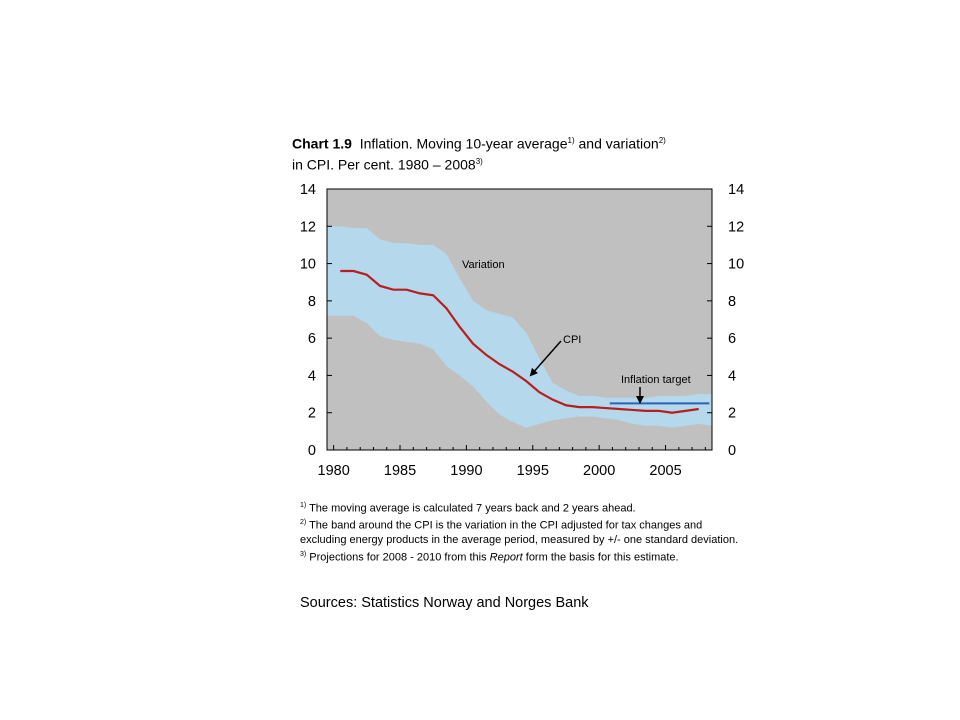  Describe the element at coordinates (506, 557) in the screenshot. I see `footnote-3-italic: Report` at that location.